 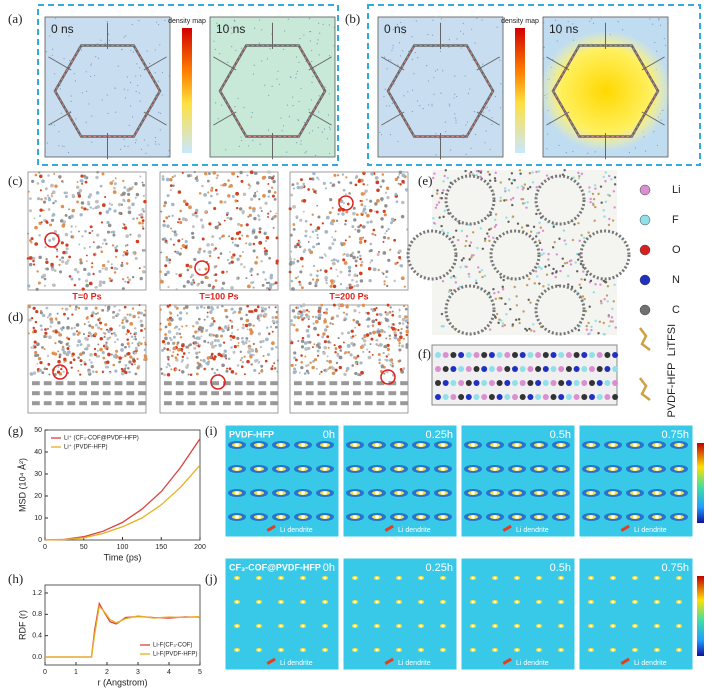 I want to click on annotation: Li dendrite, so click(x=414, y=530).